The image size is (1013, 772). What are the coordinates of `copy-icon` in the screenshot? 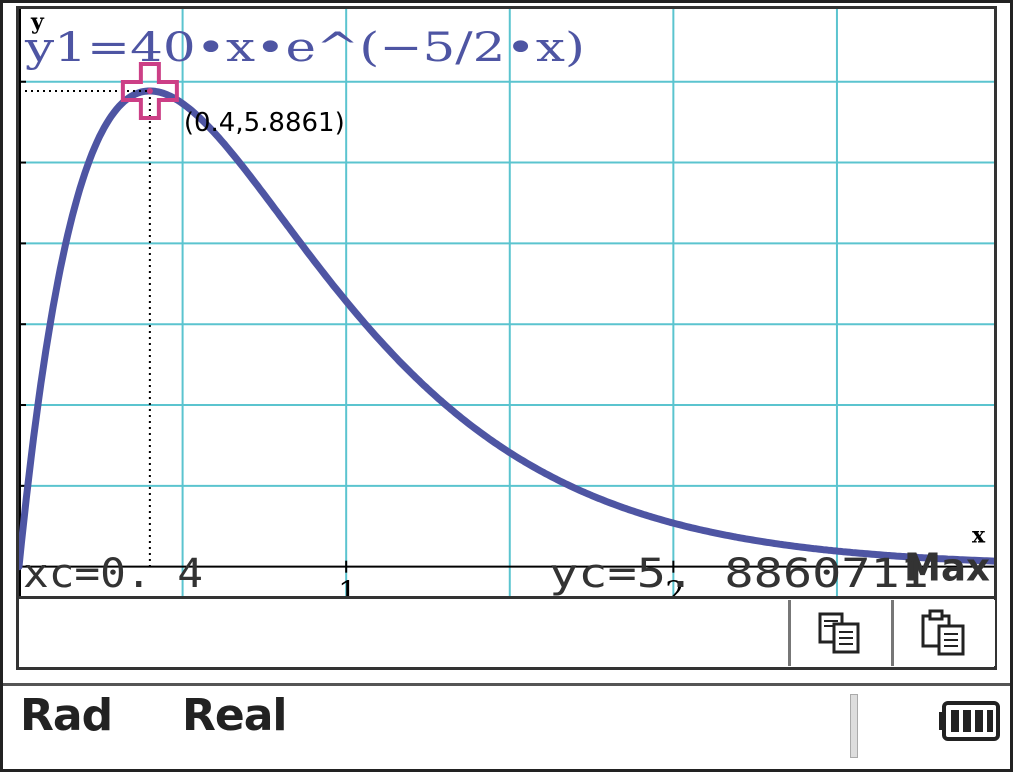 It's located at (838, 633).